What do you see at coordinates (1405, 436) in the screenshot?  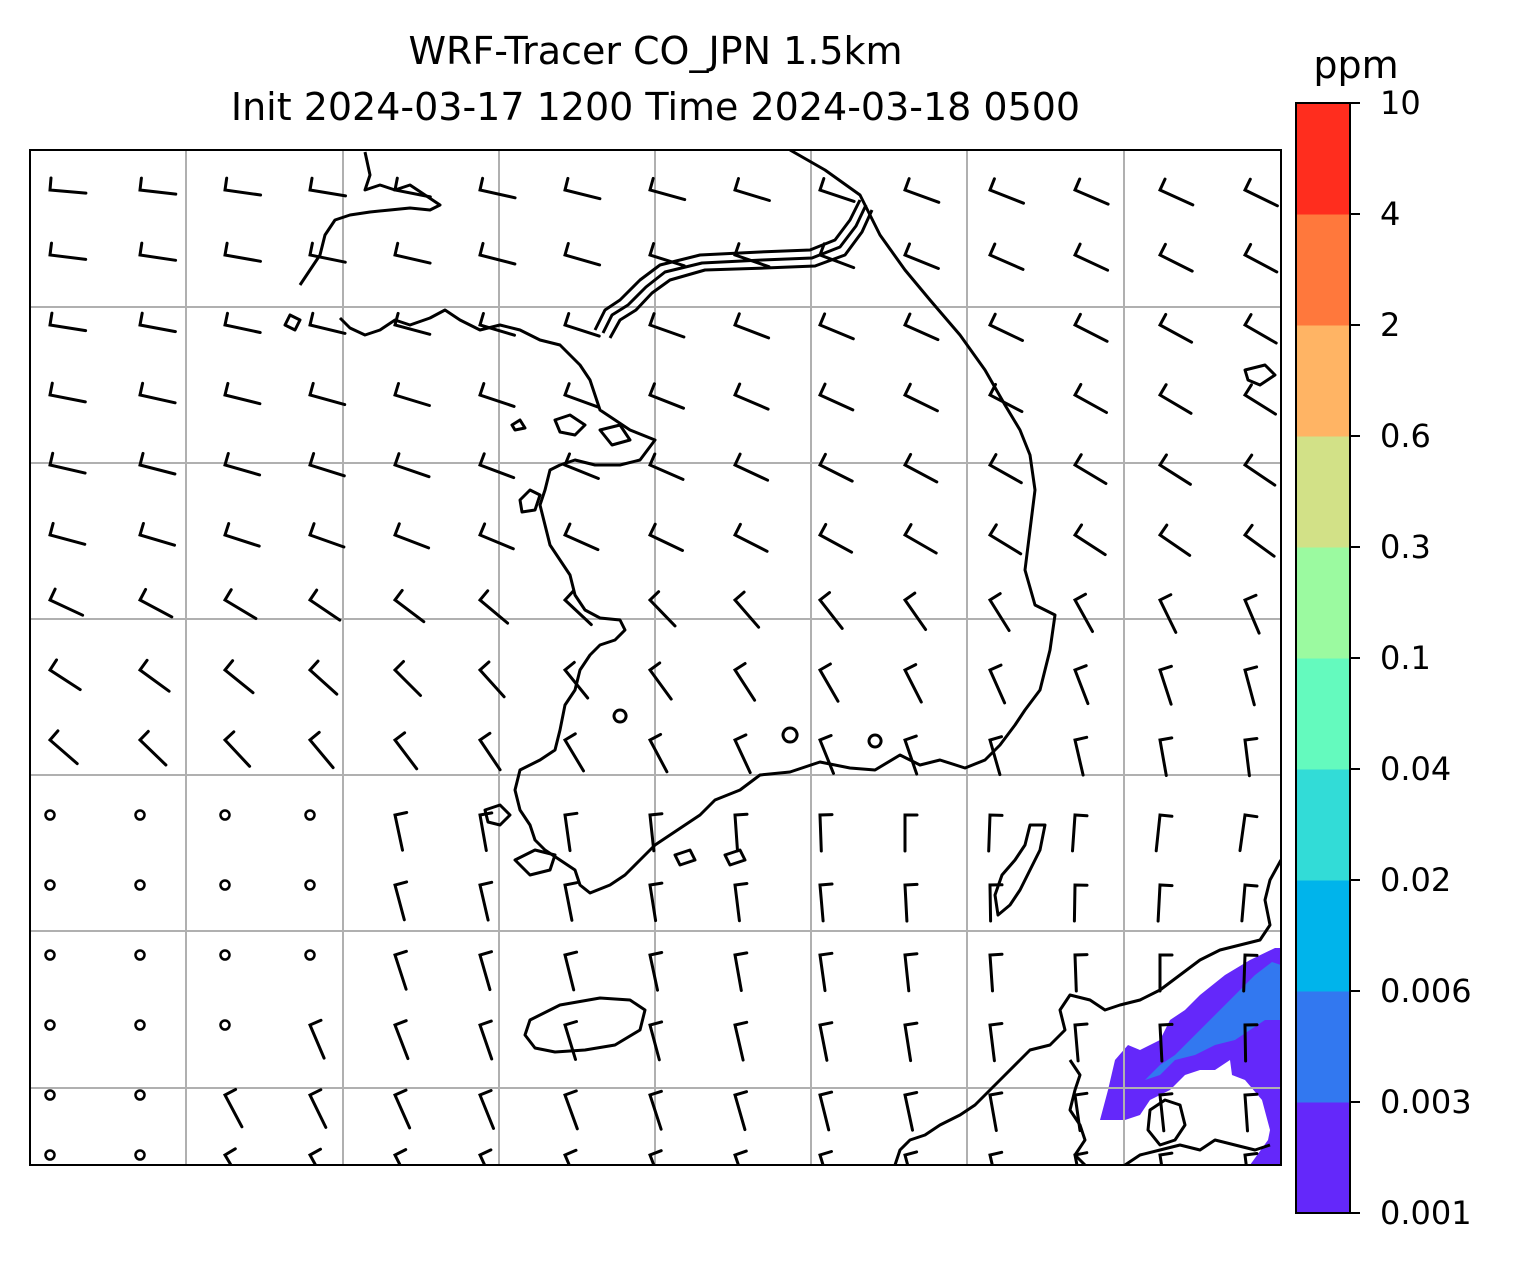 I see `colorbar-tick-label: 0.6` at bounding box center [1405, 436].